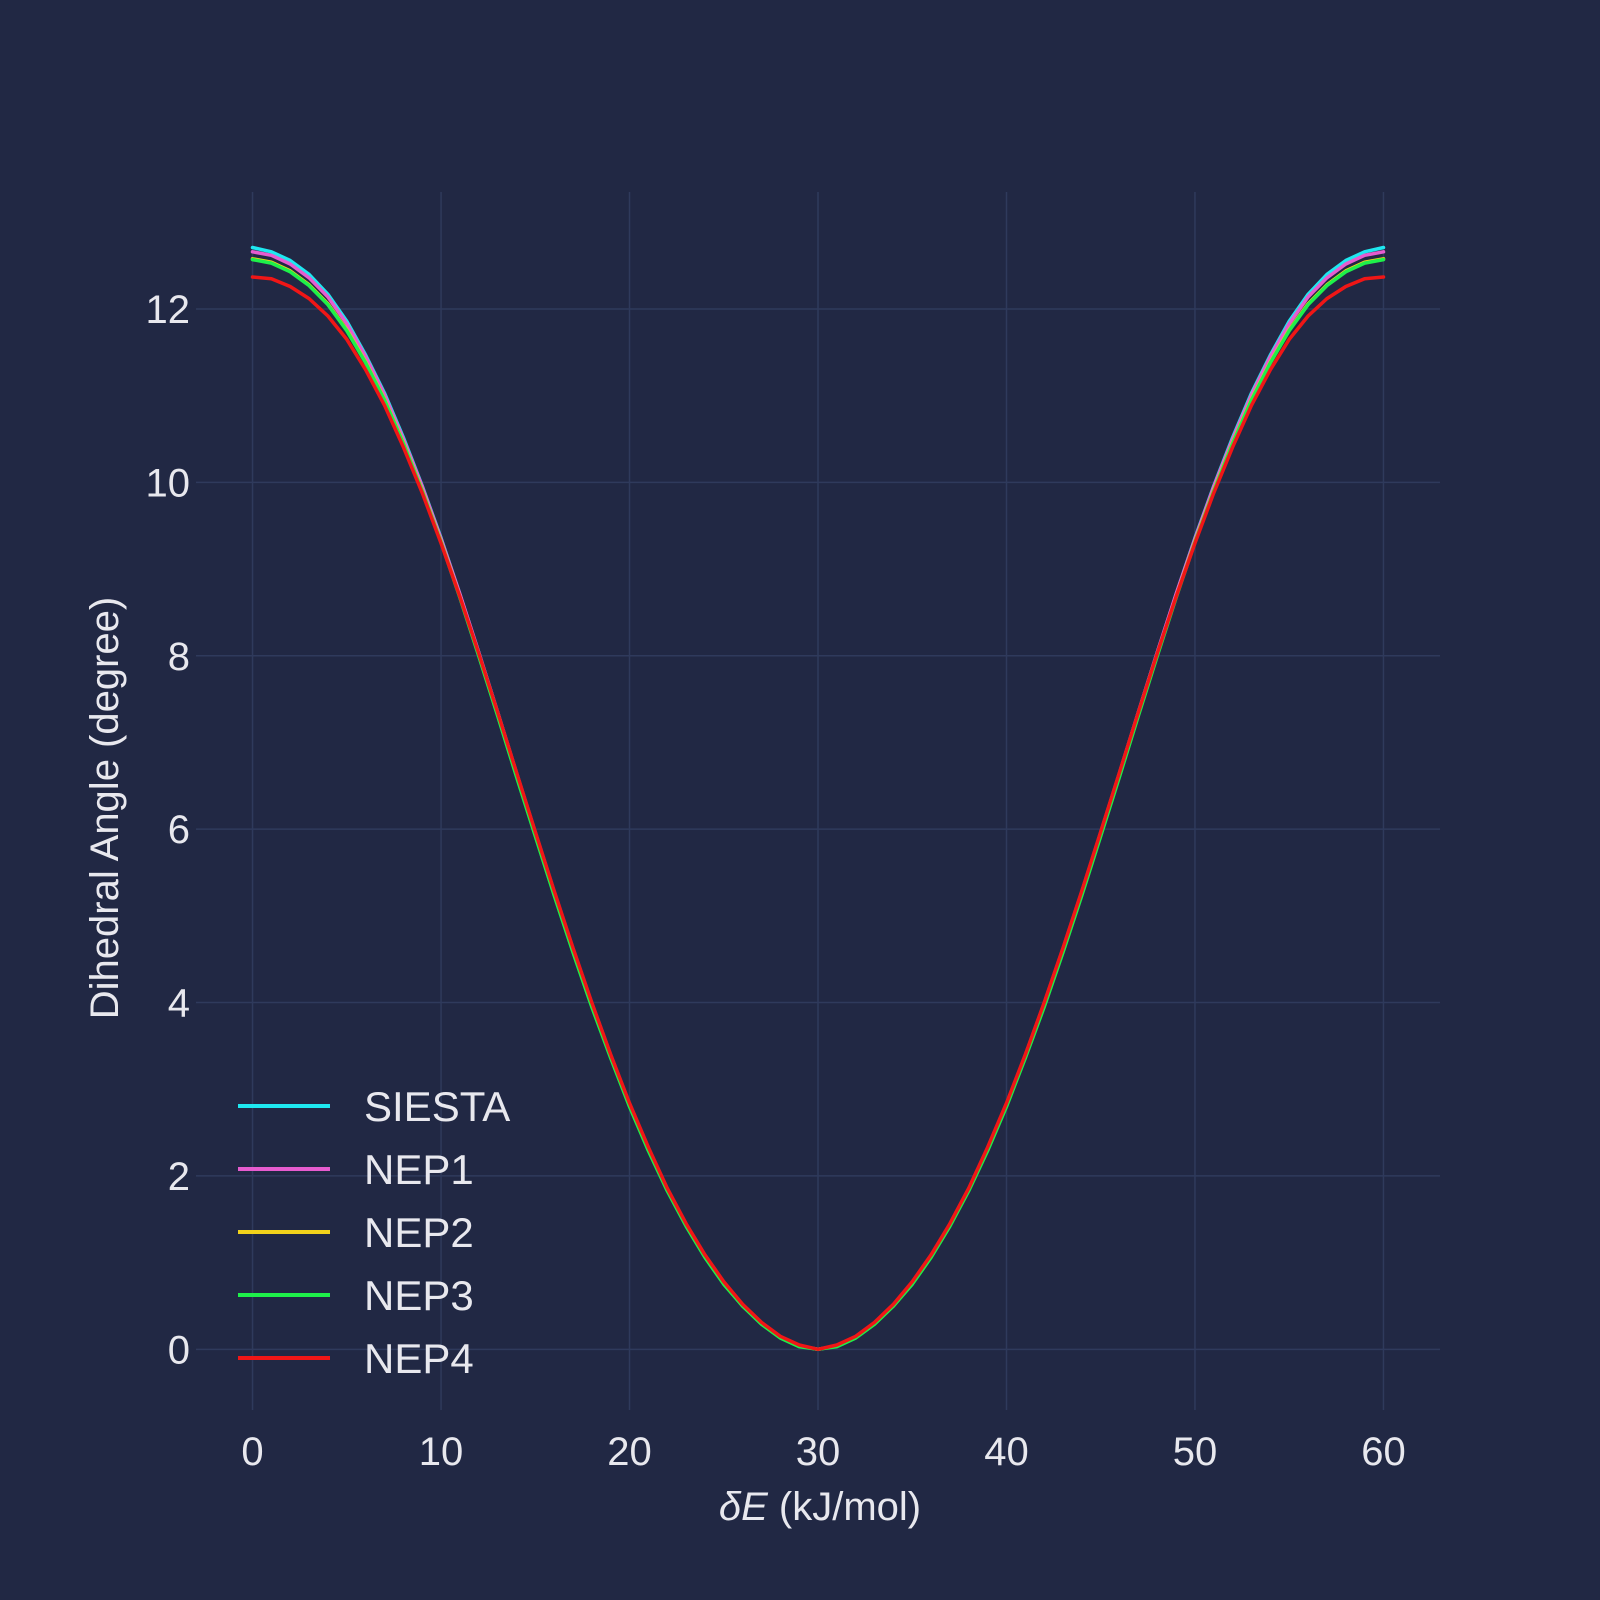  Describe the element at coordinates (168, 310) in the screenshot. I see `y-tick-label: 12` at that location.